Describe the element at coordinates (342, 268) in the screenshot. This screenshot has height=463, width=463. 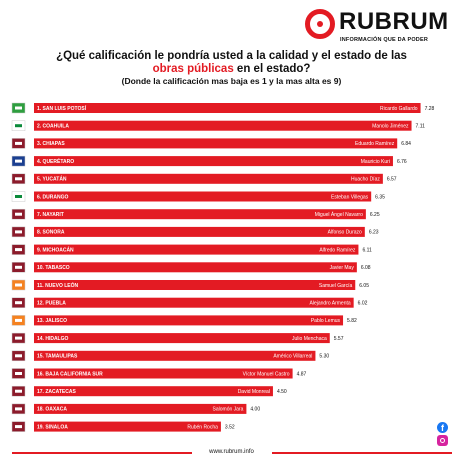
I see `bar-governor-label: Javier May` at that location.